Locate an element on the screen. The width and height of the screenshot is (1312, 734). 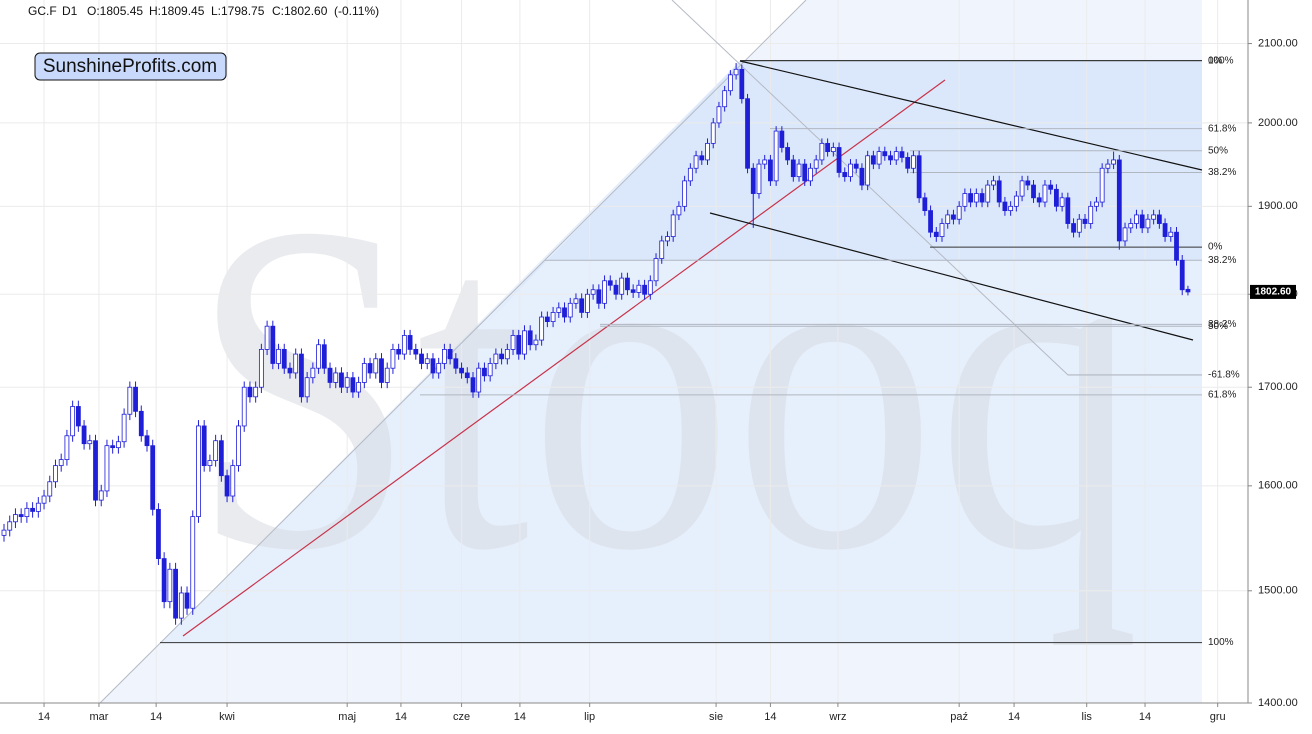
fib-label: 100% is located at coordinates (1221, 642).